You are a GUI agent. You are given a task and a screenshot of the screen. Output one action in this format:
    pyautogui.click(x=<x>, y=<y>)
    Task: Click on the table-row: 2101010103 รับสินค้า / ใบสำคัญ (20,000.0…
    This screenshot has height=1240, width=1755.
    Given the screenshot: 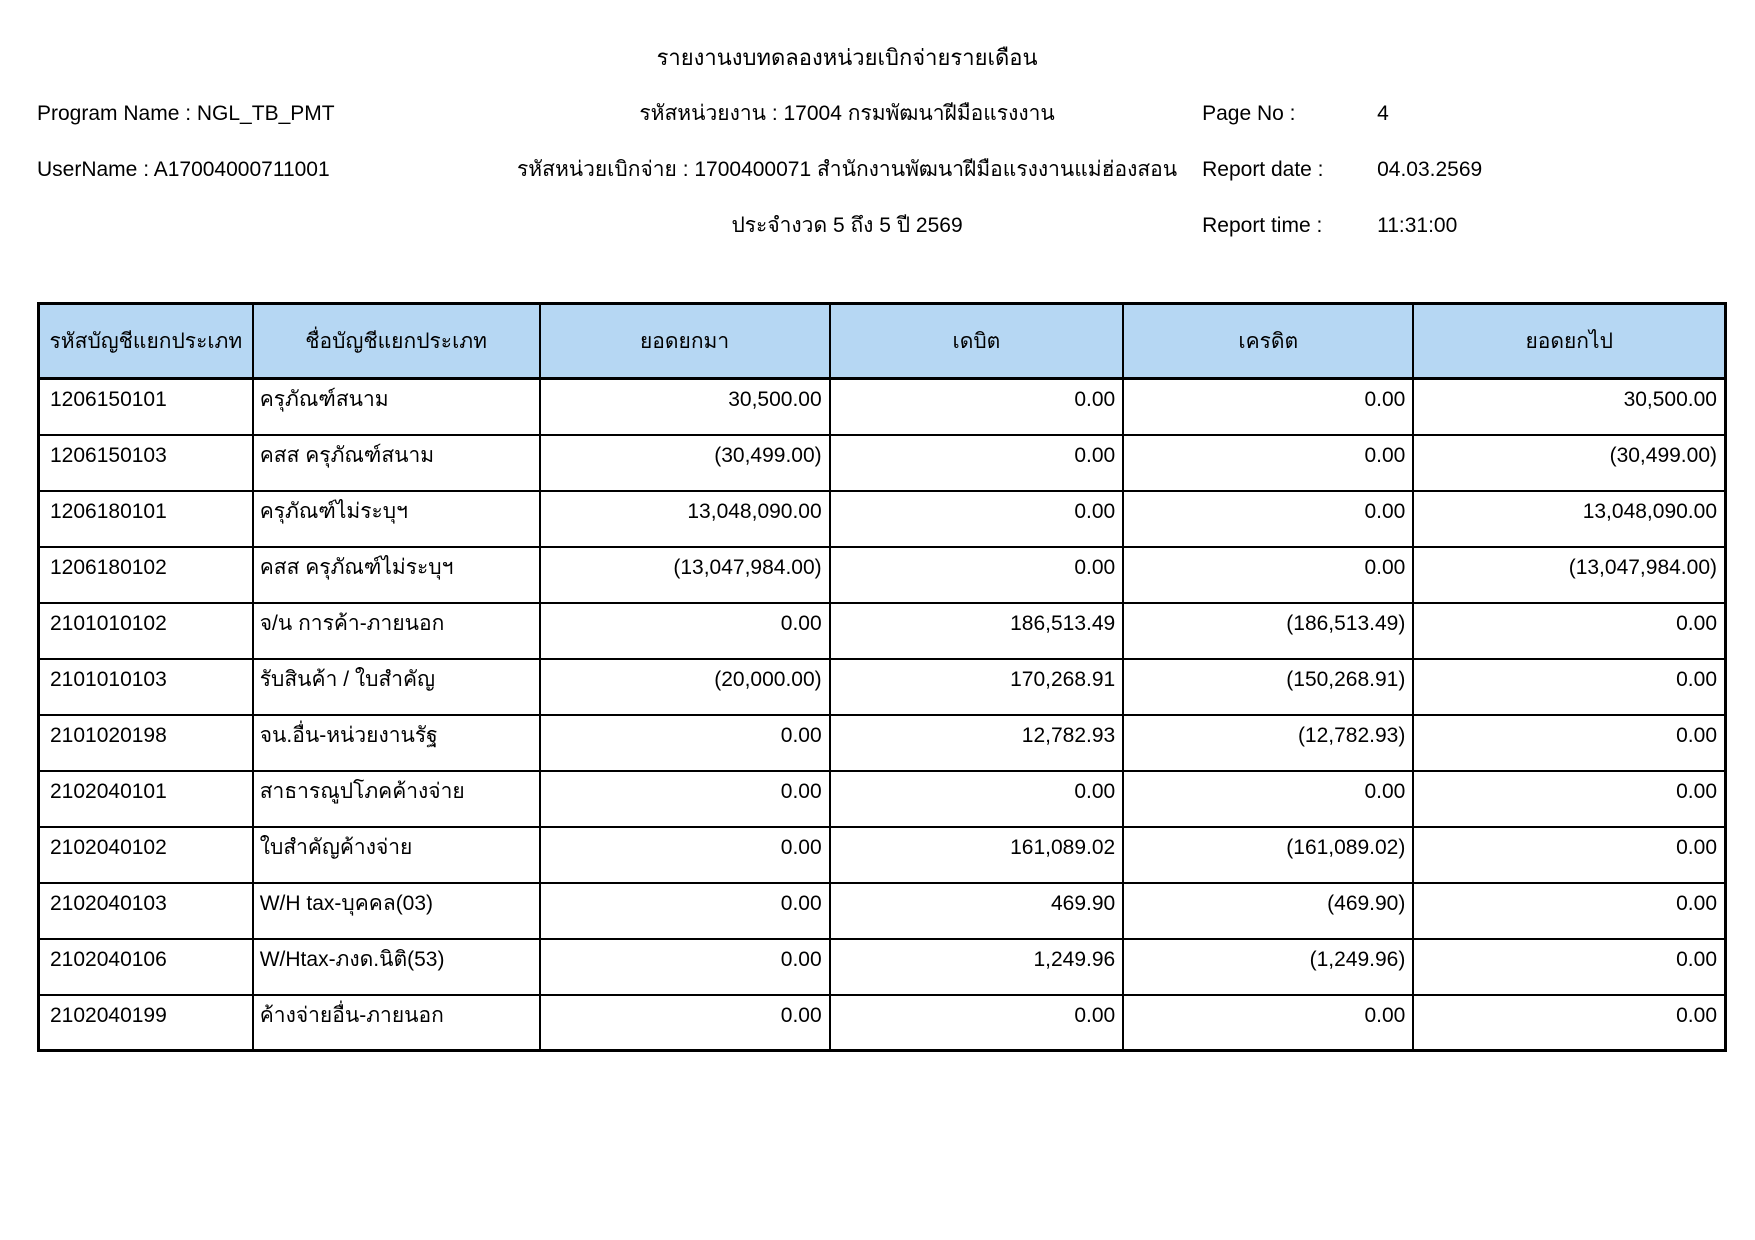 What is the action you would take?
    pyautogui.click(x=882, y=686)
    